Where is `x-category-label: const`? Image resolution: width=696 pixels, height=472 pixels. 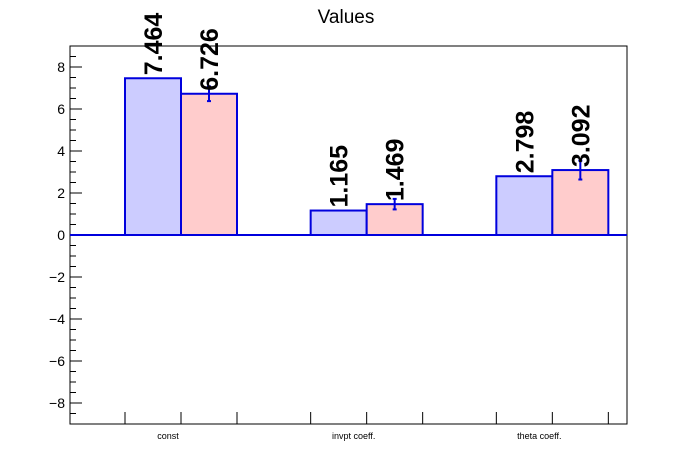
x-category-label: const is located at coordinates (168, 436).